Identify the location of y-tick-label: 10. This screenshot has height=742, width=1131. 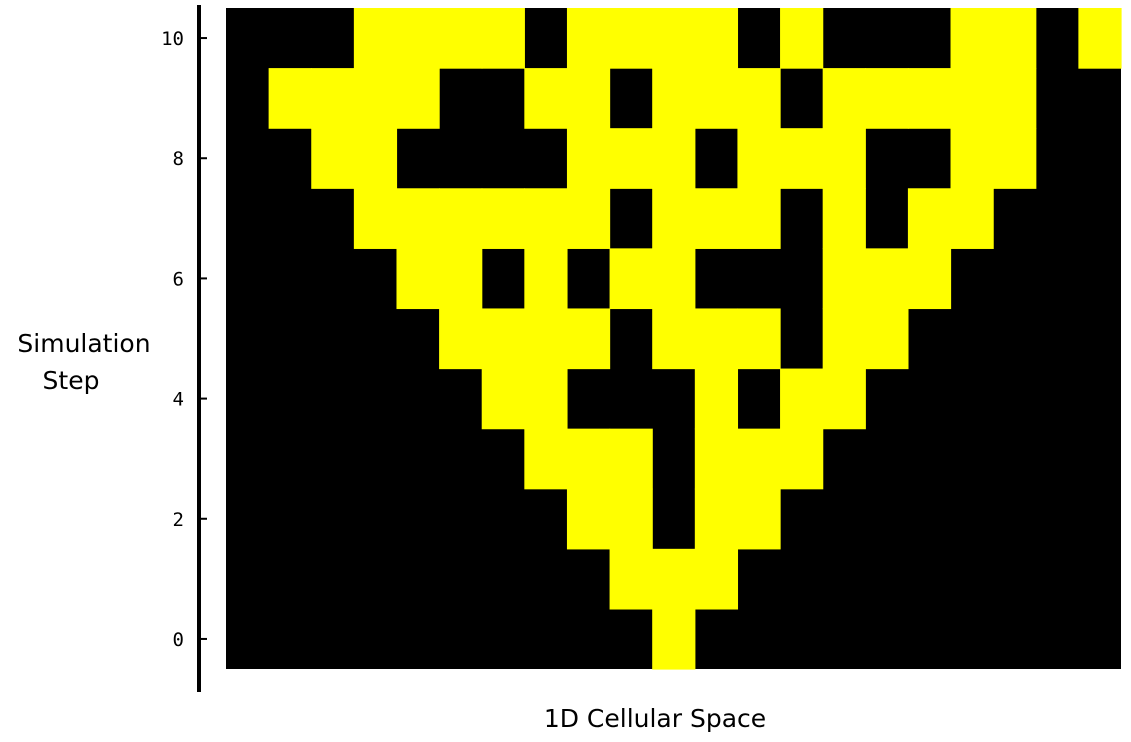
(172, 39).